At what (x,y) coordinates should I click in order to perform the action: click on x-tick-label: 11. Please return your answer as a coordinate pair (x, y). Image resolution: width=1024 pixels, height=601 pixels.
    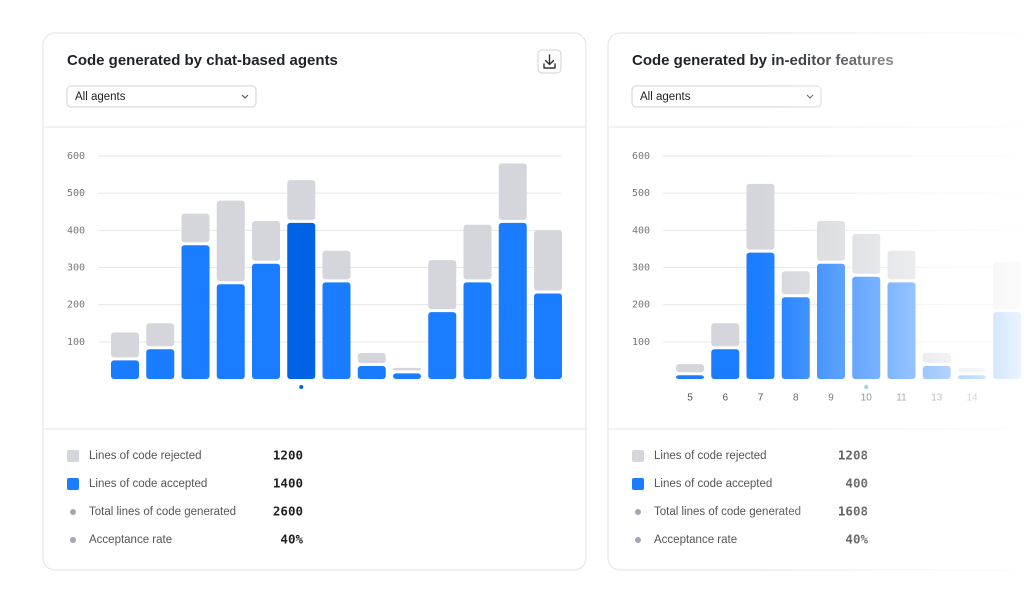
    Looking at the image, I should click on (901, 398).